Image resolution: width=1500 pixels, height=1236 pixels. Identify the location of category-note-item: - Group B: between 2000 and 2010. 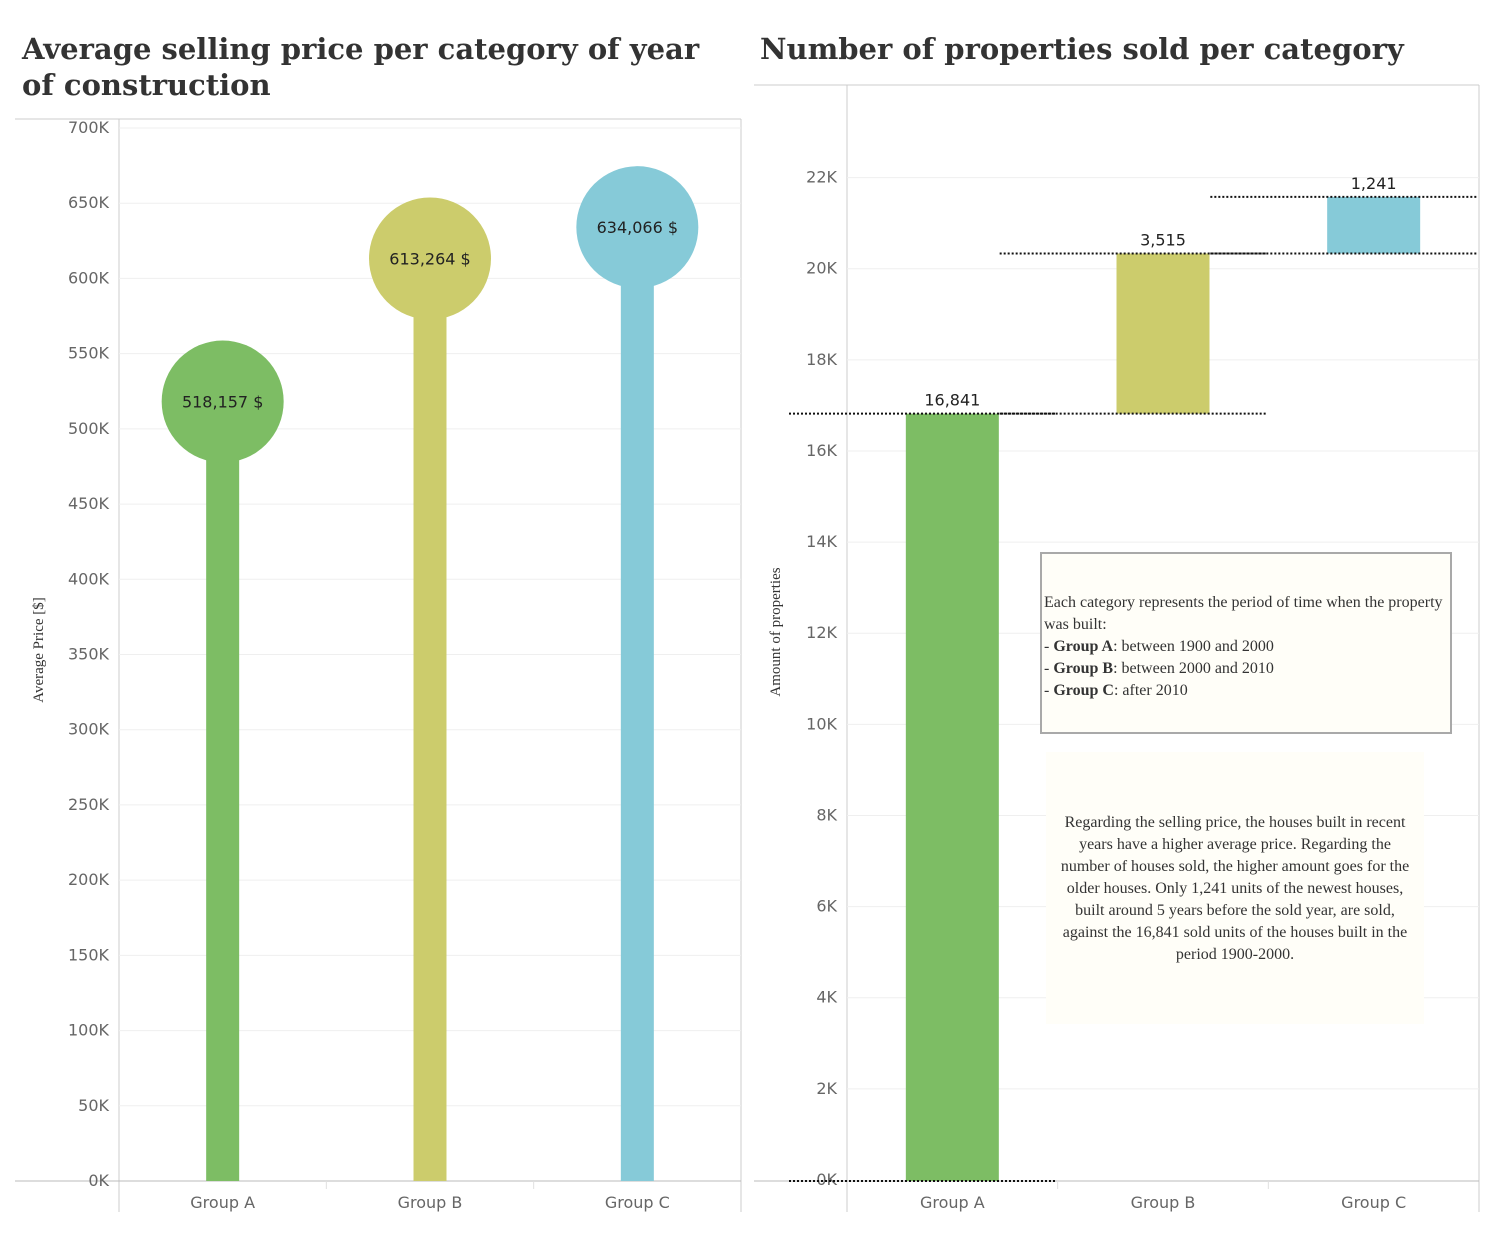
(1244, 669).